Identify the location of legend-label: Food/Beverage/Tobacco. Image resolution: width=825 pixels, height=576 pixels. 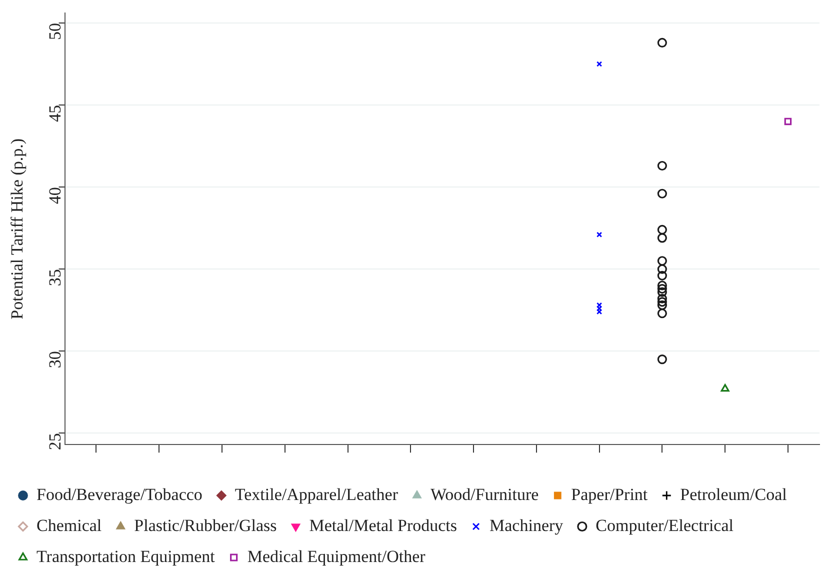
(119, 494).